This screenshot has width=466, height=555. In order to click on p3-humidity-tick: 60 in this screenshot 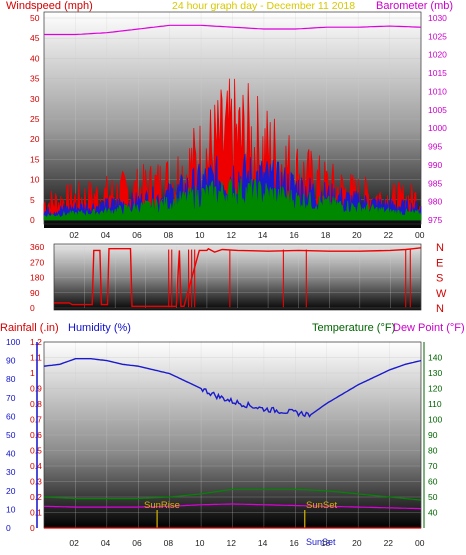, I will do `click(11, 416)`.